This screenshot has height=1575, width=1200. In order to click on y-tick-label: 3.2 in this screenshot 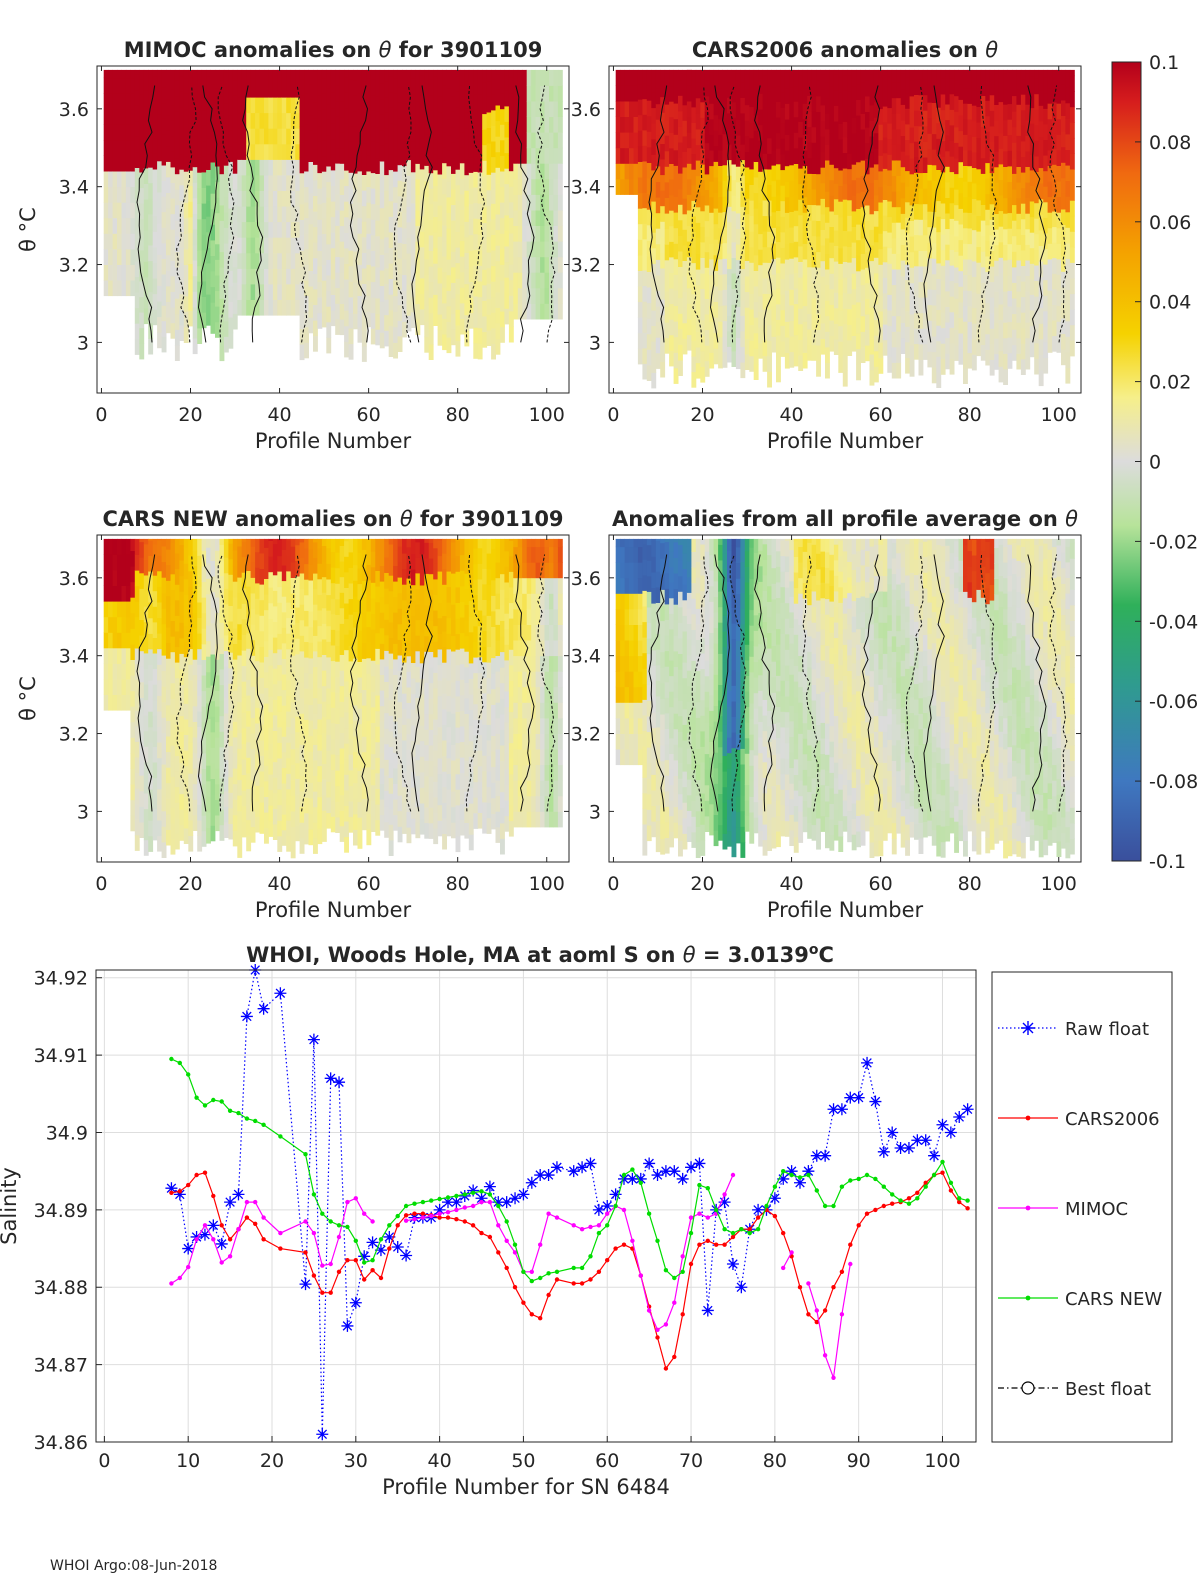, I will do `click(74, 266)`.